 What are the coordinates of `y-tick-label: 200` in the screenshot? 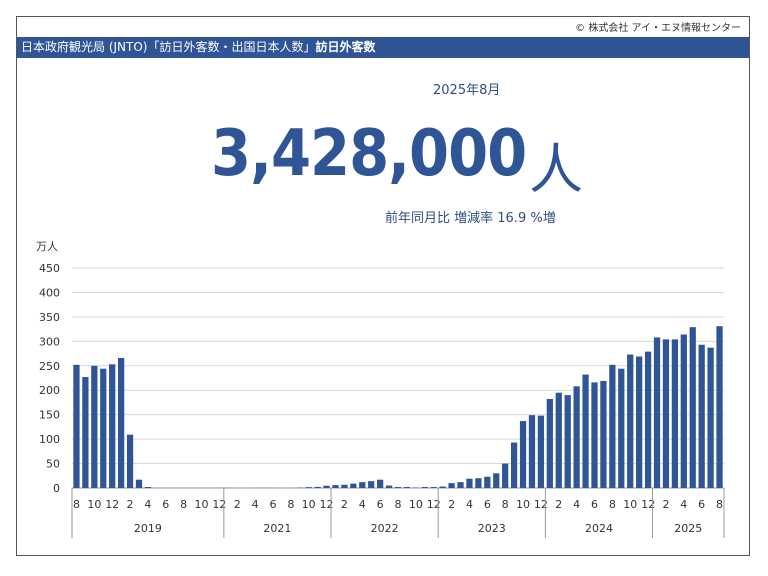 It's located at (49, 390).